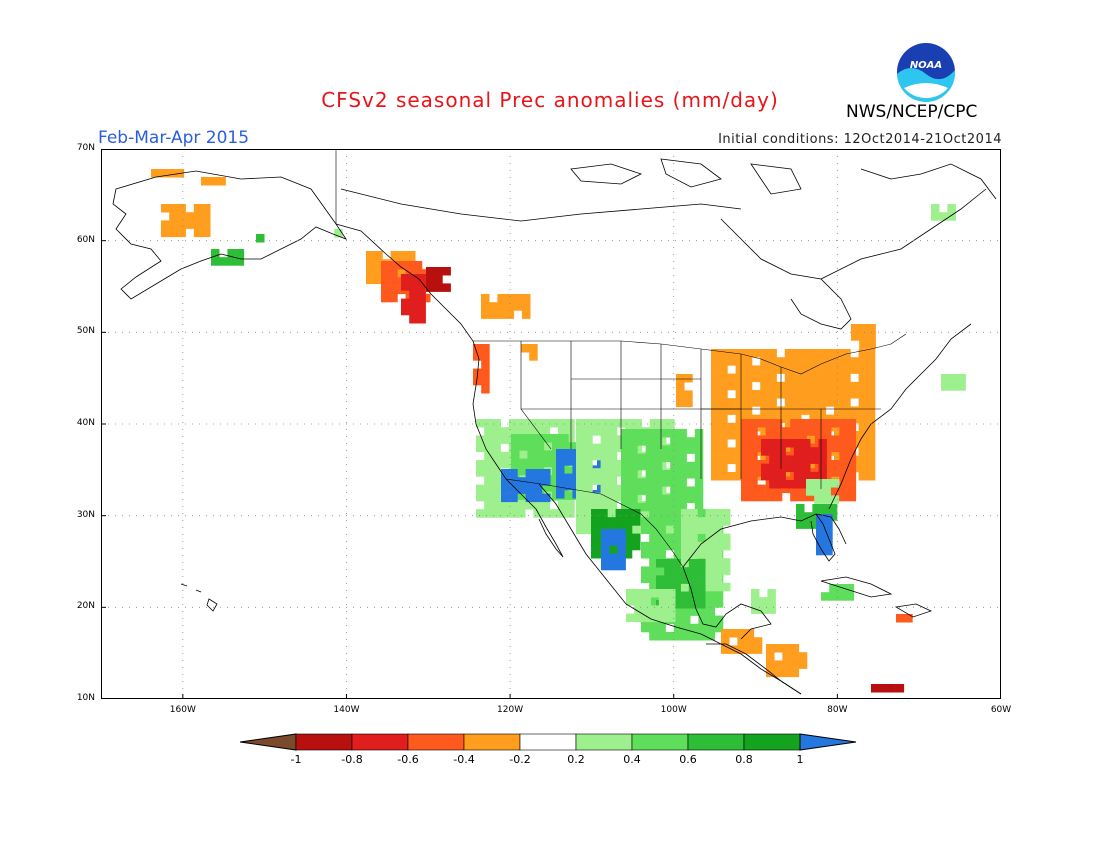  Describe the element at coordinates (380, 742) in the screenshot. I see `colorbar-box` at that location.